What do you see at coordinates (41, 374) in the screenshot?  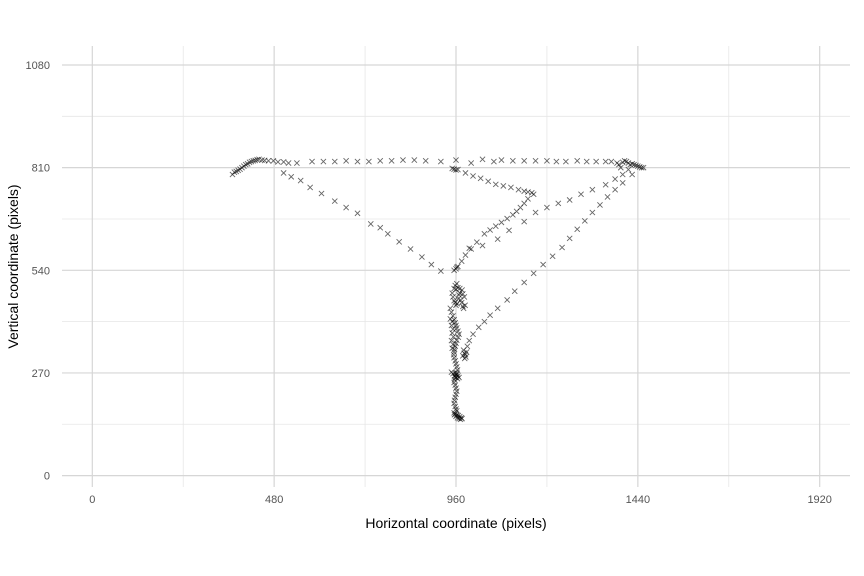 I see `y-tick-label: 270` at bounding box center [41, 374].